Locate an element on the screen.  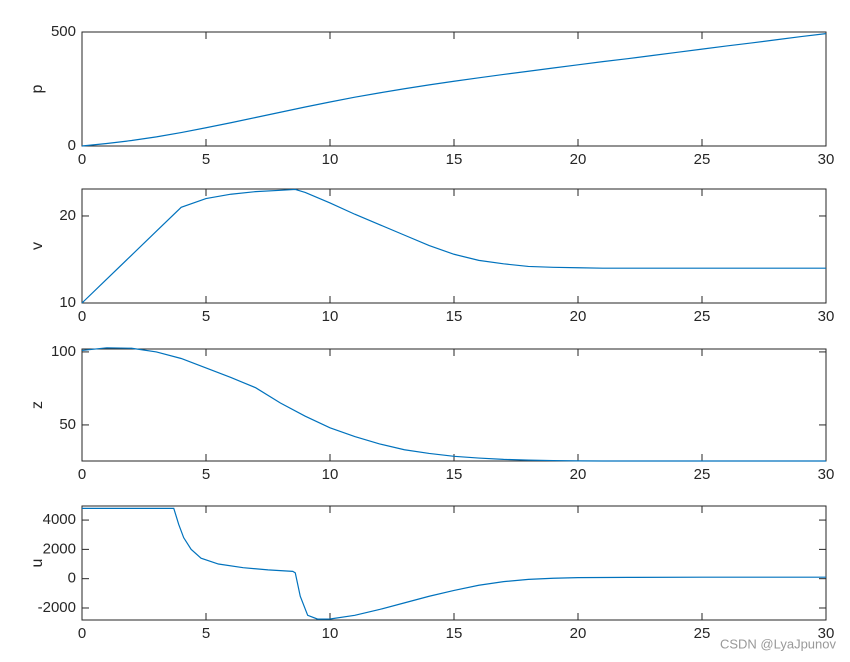
watermark: CSDN @LyaJpunov is located at coordinates (778, 643).